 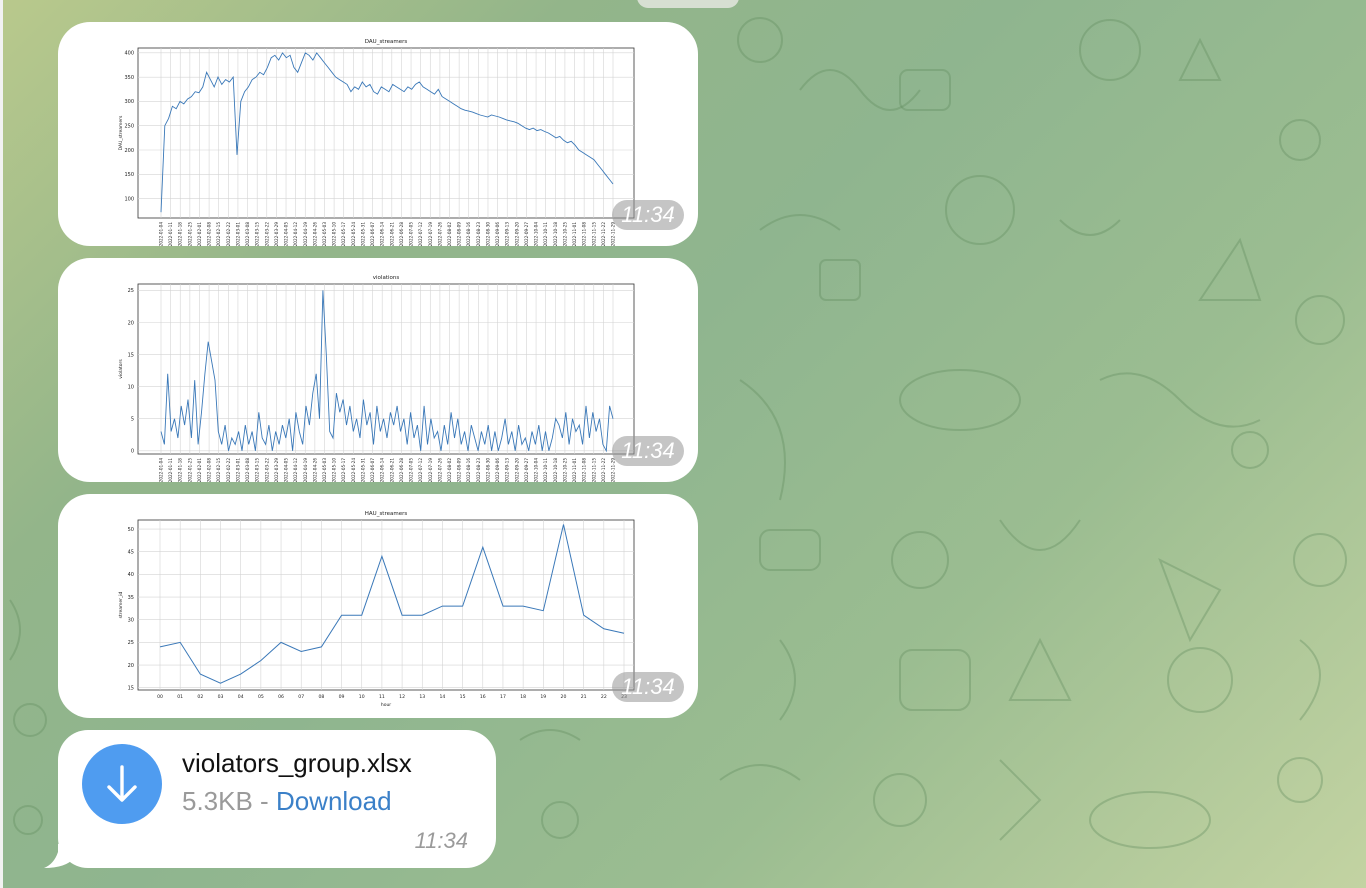 I want to click on x-tick-label: 18, so click(x=523, y=697).